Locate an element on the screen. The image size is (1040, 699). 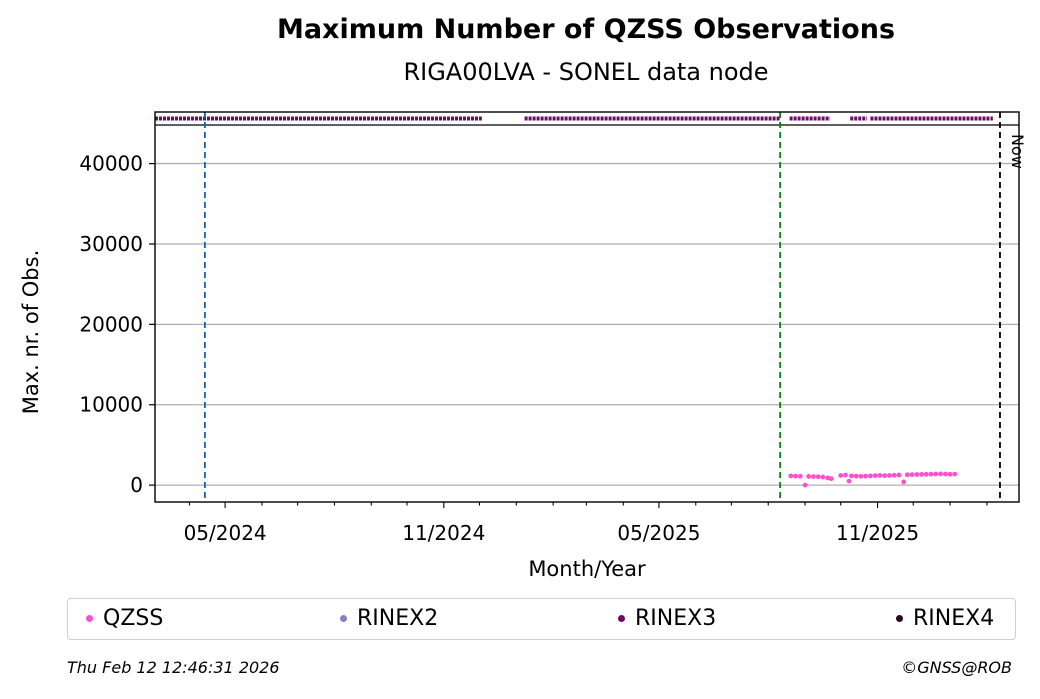
footer-timestamp: Thu Feb 12 12:46:31 2026 is located at coordinates (173, 667).